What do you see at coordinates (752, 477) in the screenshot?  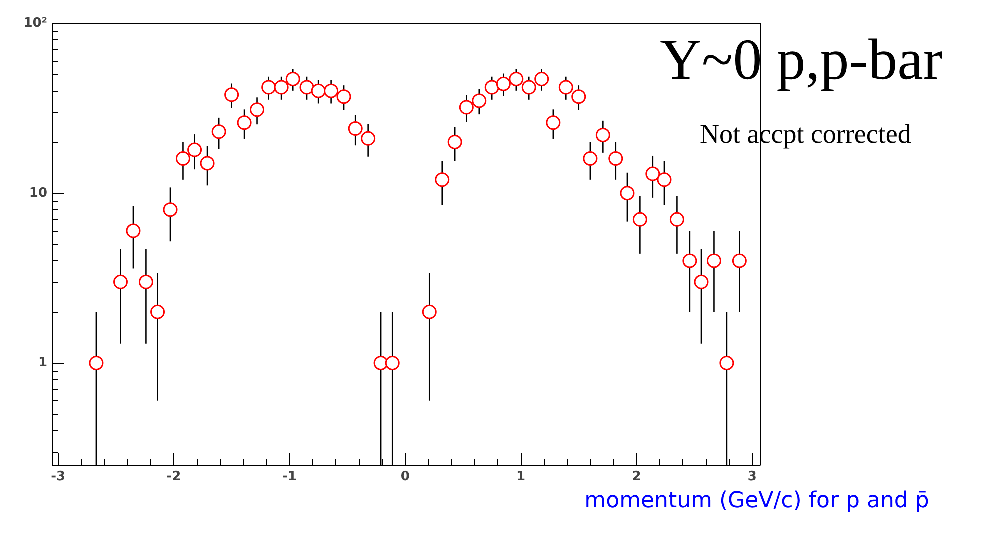 I see `x-tick-label: 3` at bounding box center [752, 477].